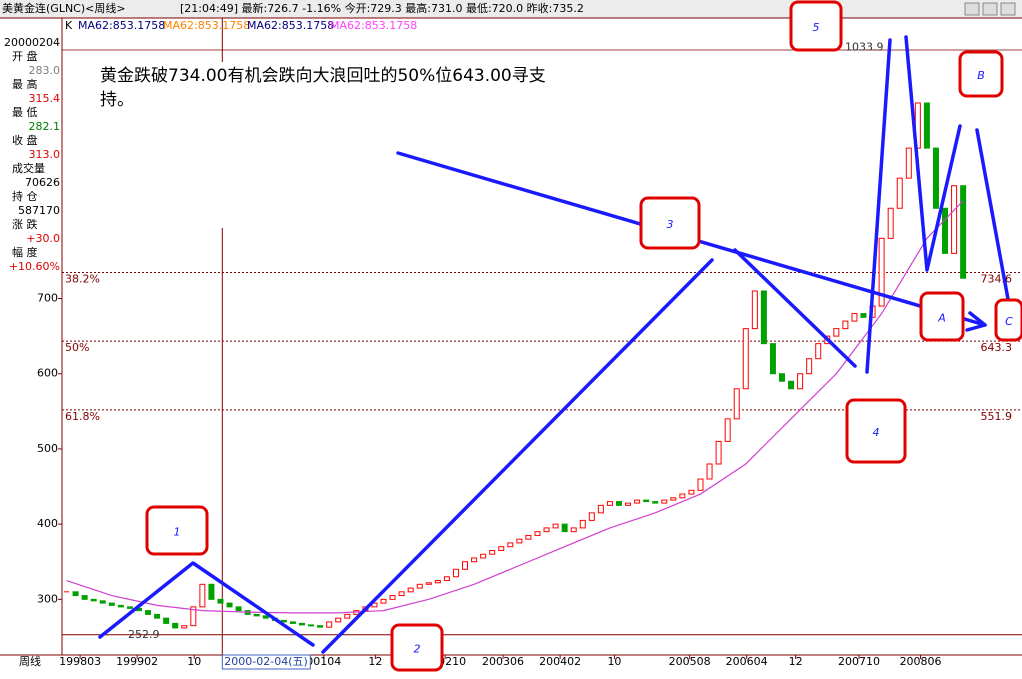 This screenshot has height=679, width=1022. Describe the element at coordinates (997, 278) in the screenshot. I see `fib-value: 734.6` at that location.